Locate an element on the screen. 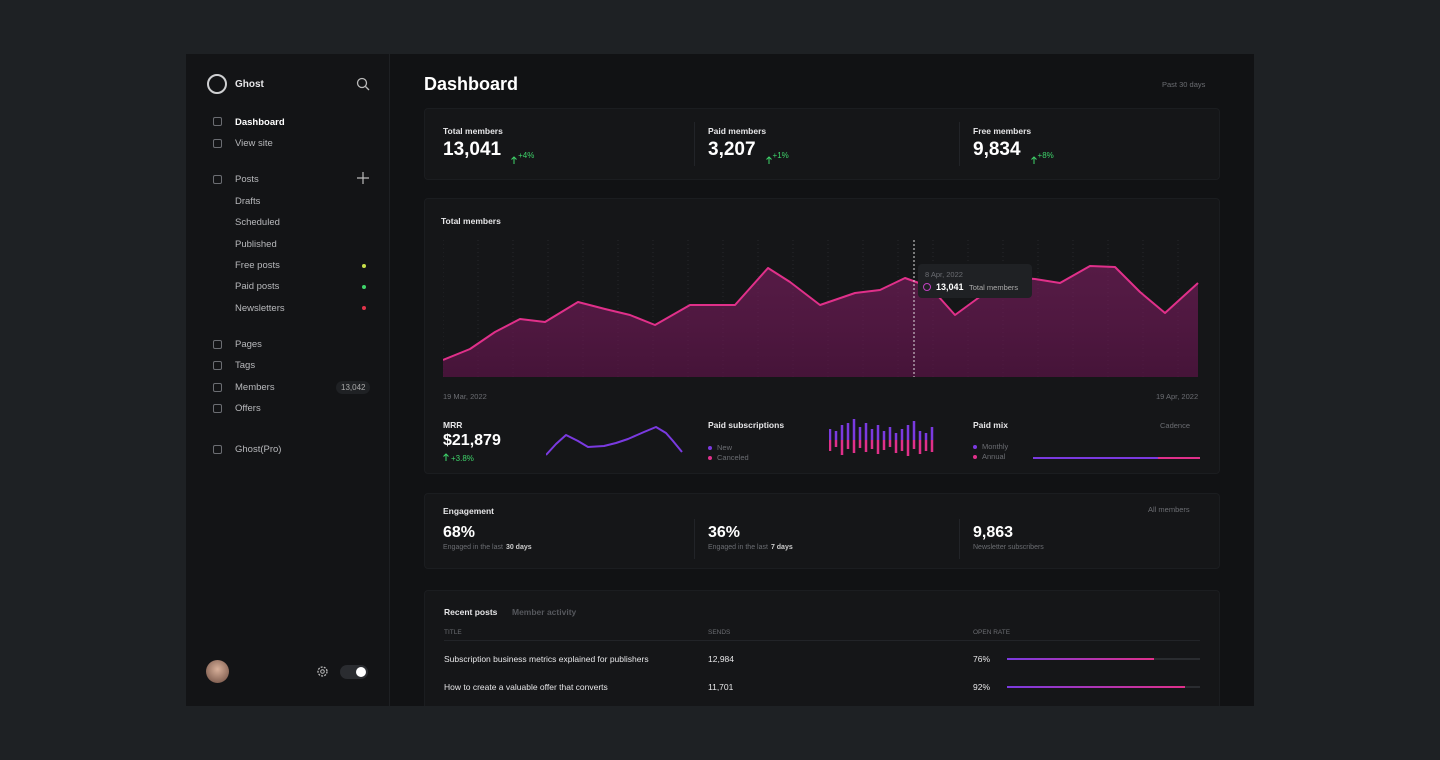 The width and height of the screenshot is (1440, 760). nav-item: Ghost(Pro) is located at coordinates (258, 449).